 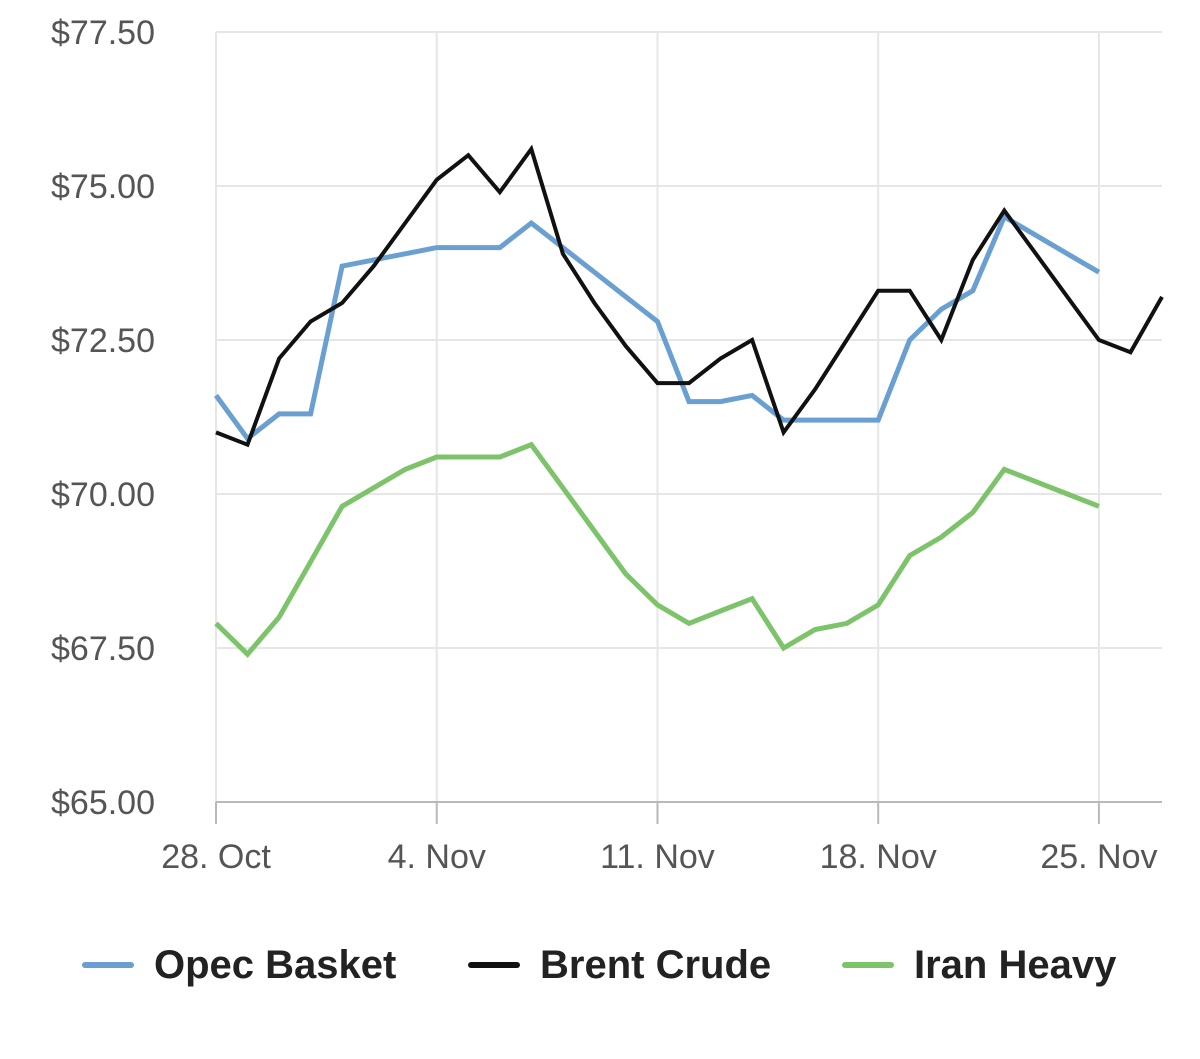 What do you see at coordinates (275, 964) in the screenshot?
I see `legend-label: Opec Basket` at bounding box center [275, 964].